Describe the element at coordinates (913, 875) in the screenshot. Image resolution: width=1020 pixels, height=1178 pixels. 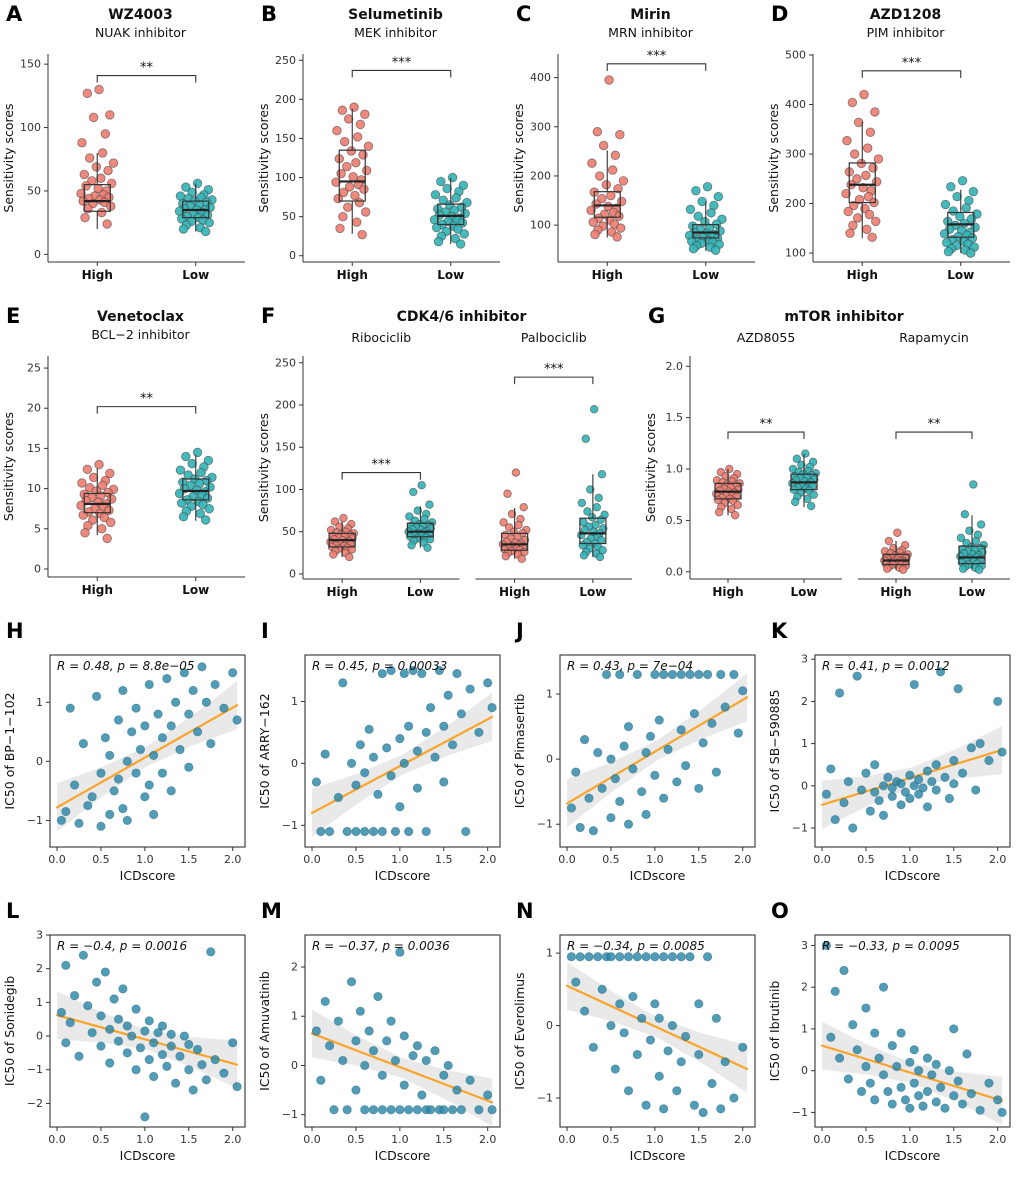
I see `x-axis-label: ICDscore` at that location.